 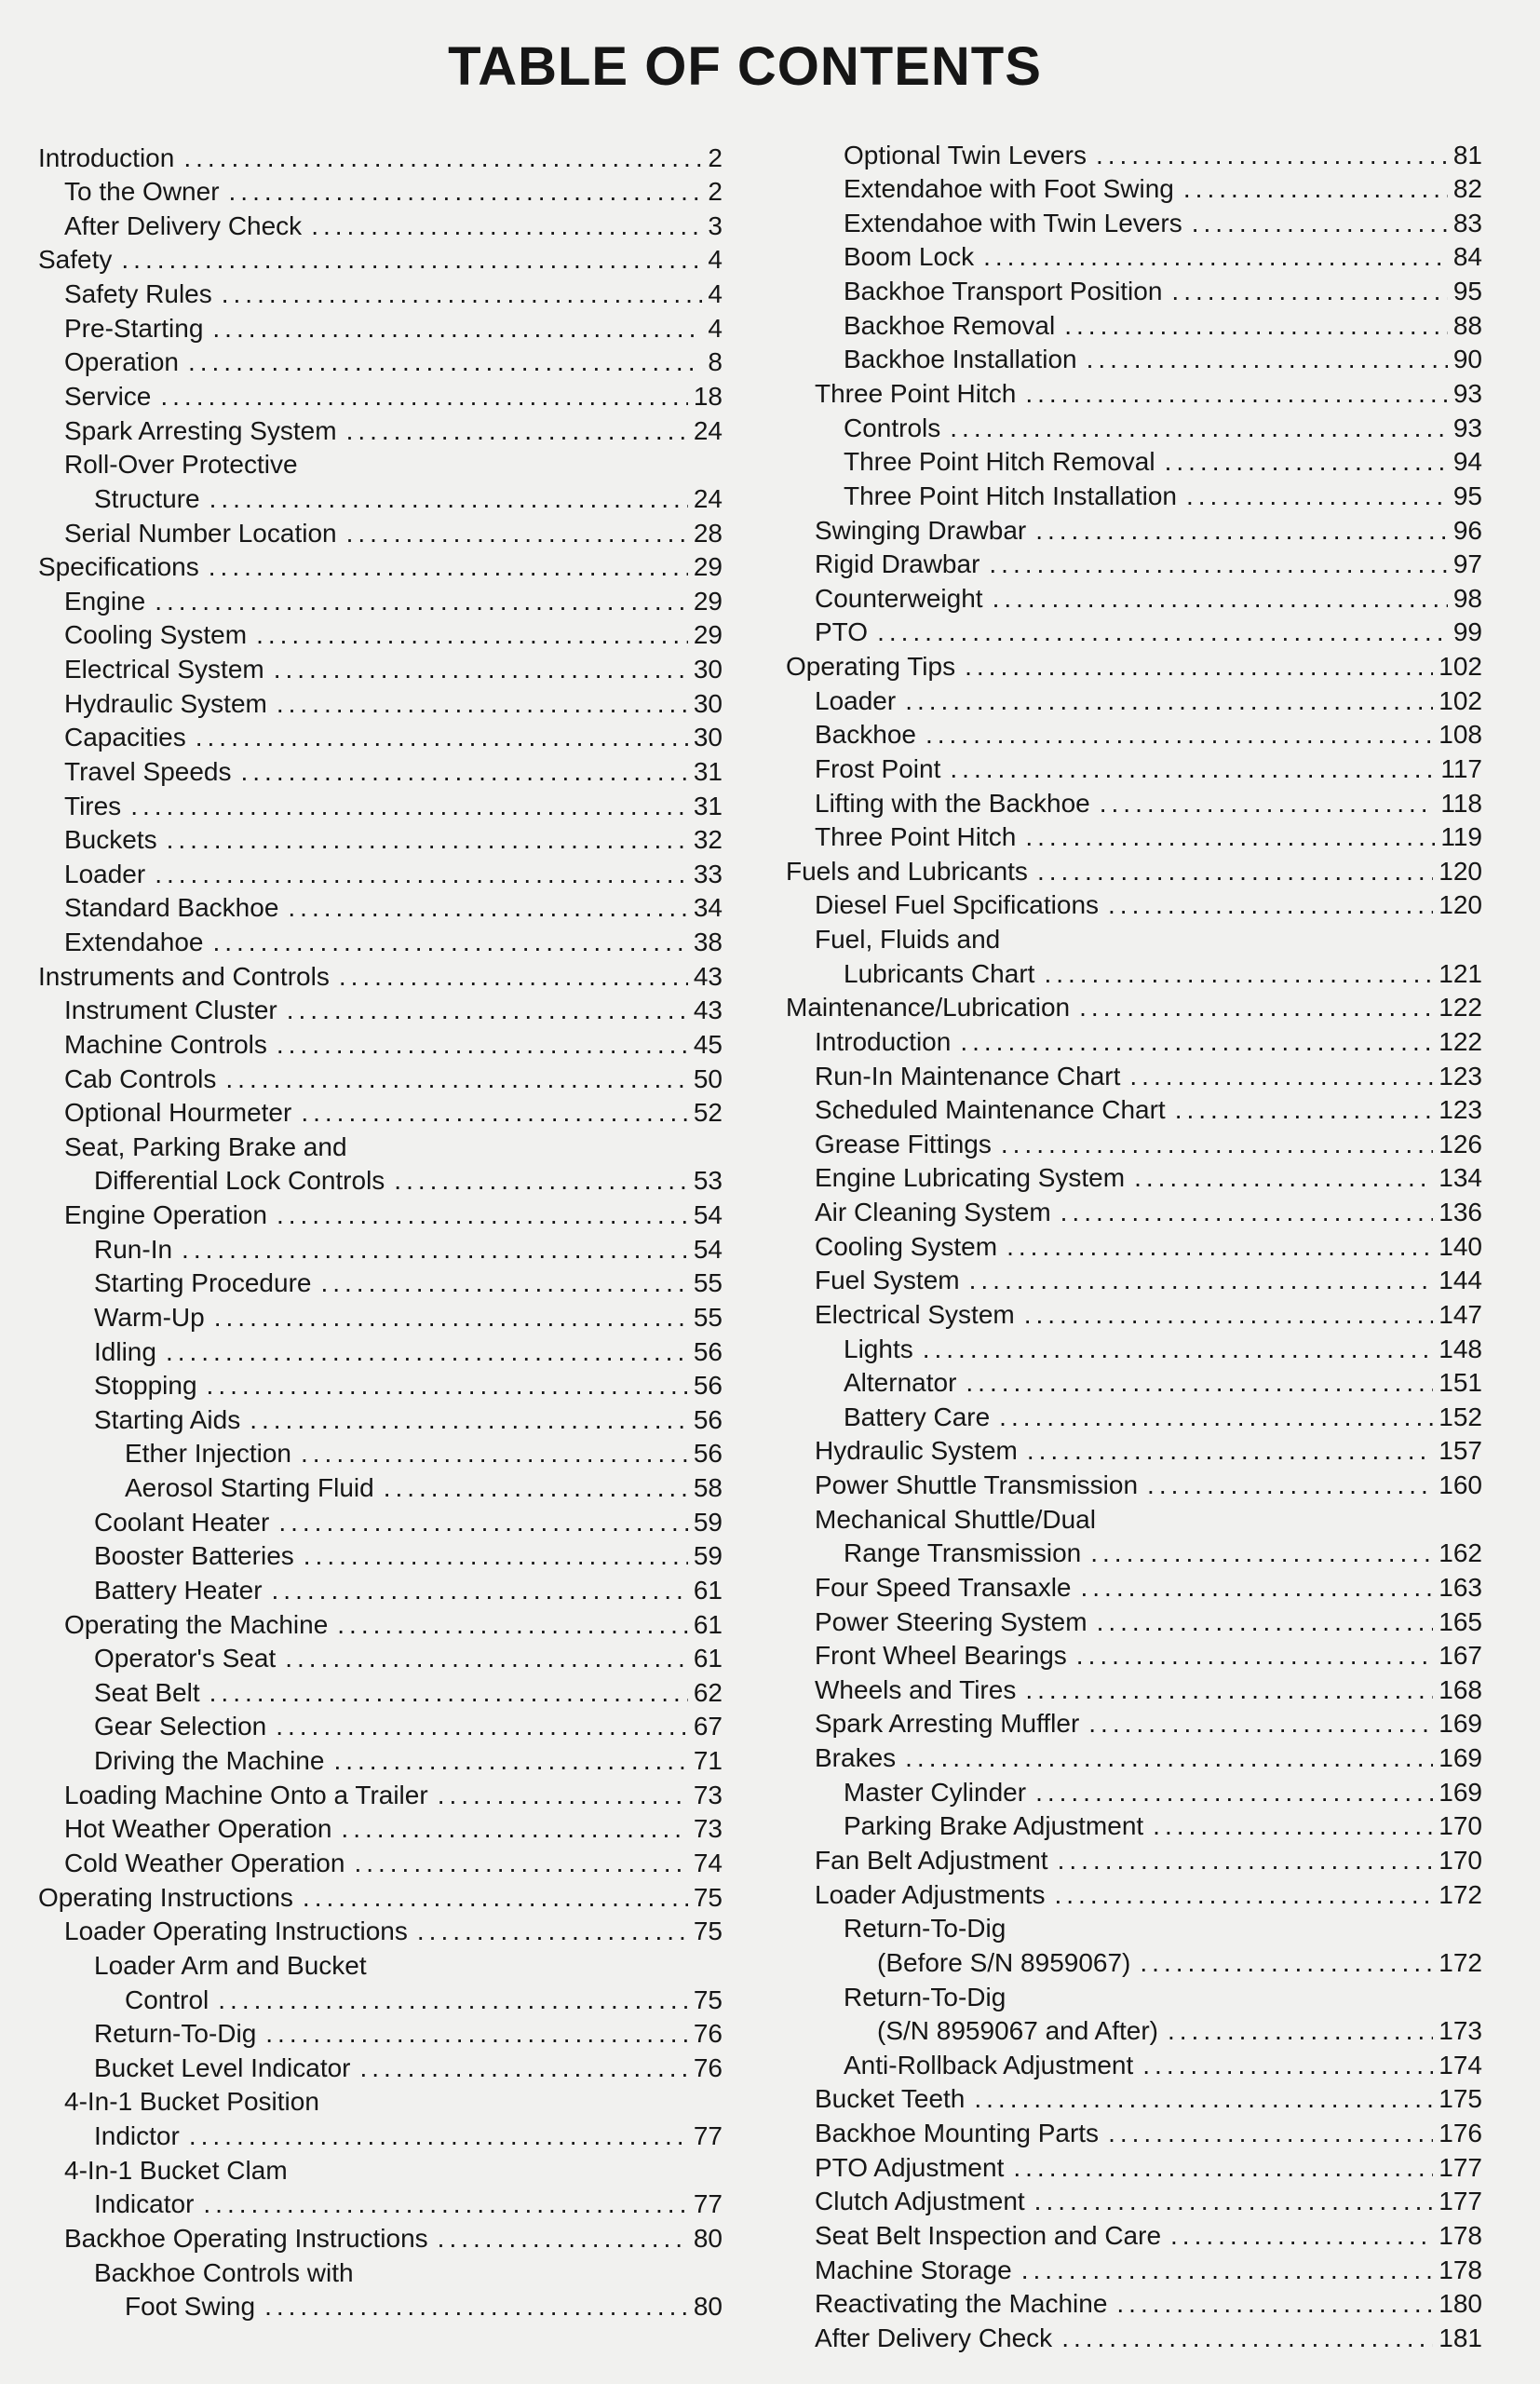 I want to click on toc-entry: Specifications 29, so click(x=380, y=566).